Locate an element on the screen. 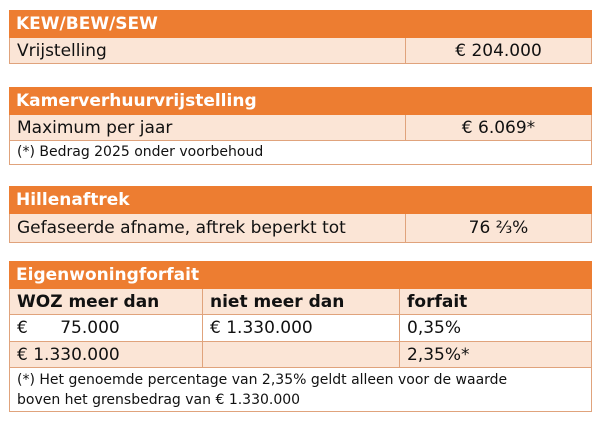 The image size is (600, 430). hillen-title: Hillenaftrek is located at coordinates (300, 200).